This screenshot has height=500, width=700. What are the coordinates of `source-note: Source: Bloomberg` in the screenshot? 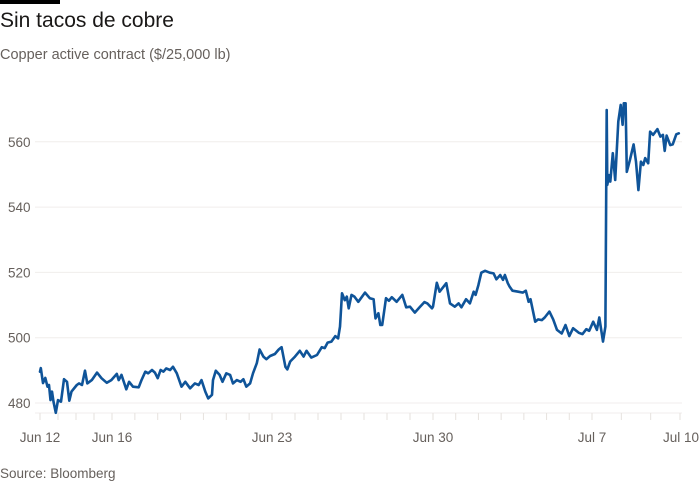 It's located at (58, 473).